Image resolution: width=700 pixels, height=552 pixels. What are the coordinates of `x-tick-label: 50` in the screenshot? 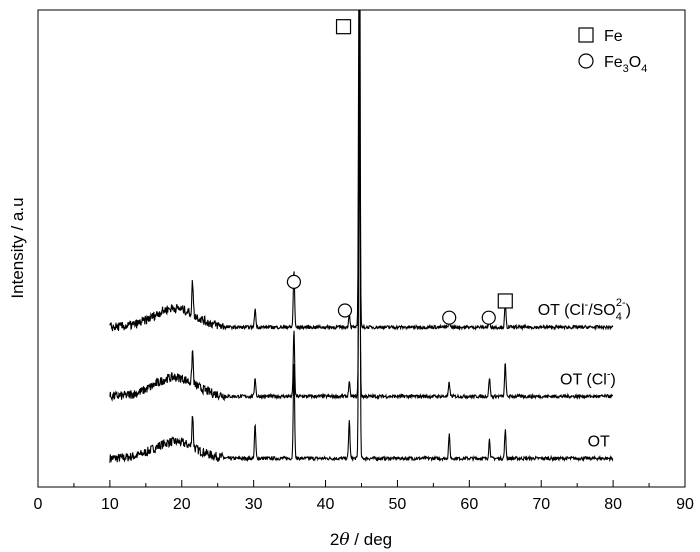 It's located at (398, 504).